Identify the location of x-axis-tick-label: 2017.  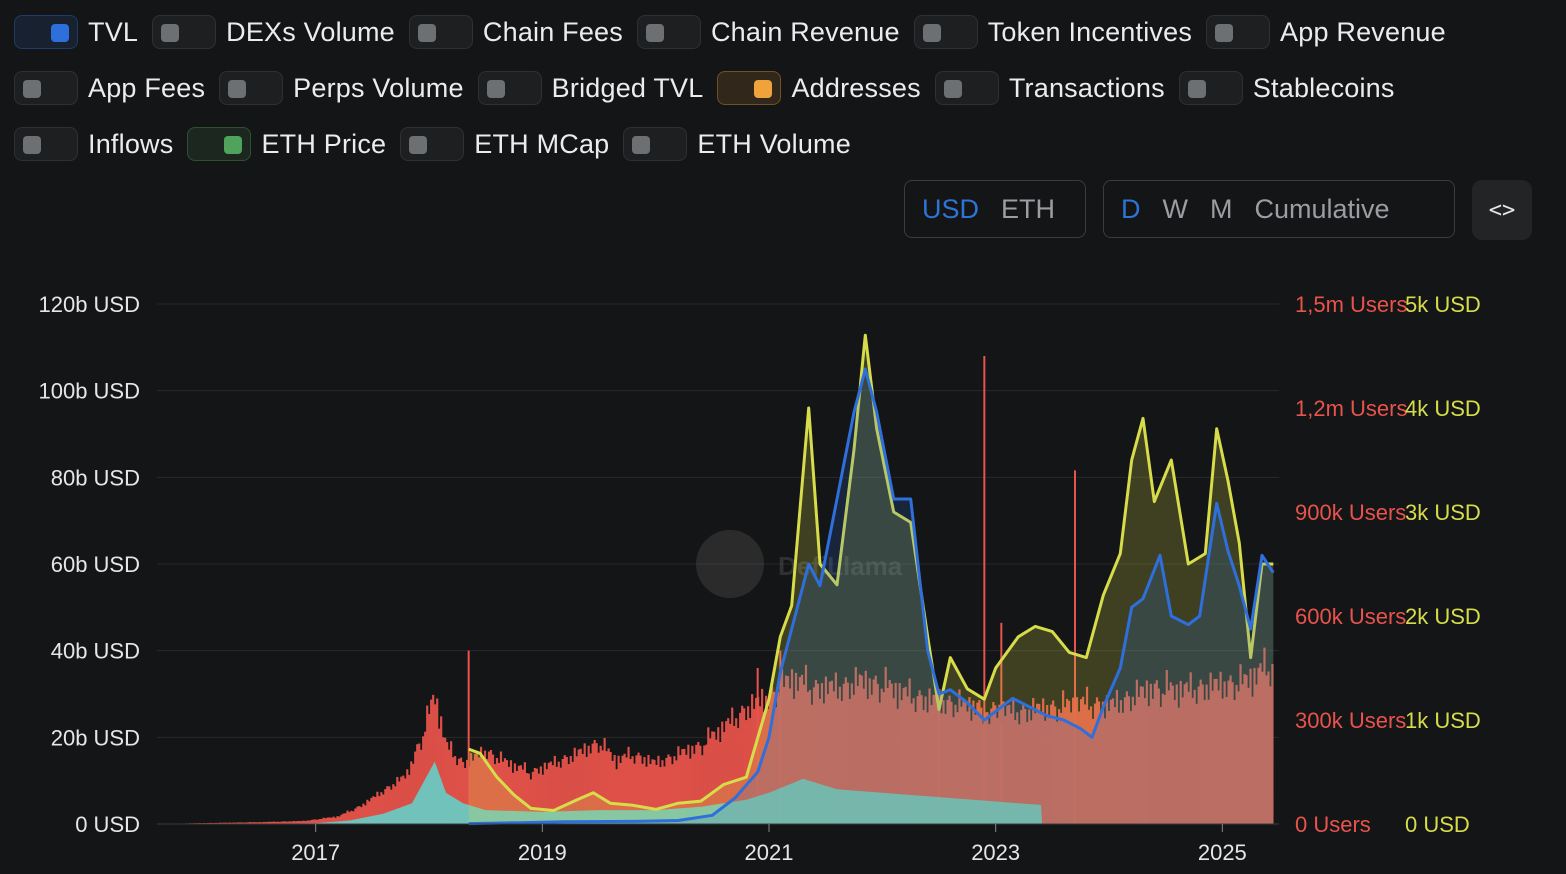
(315, 852).